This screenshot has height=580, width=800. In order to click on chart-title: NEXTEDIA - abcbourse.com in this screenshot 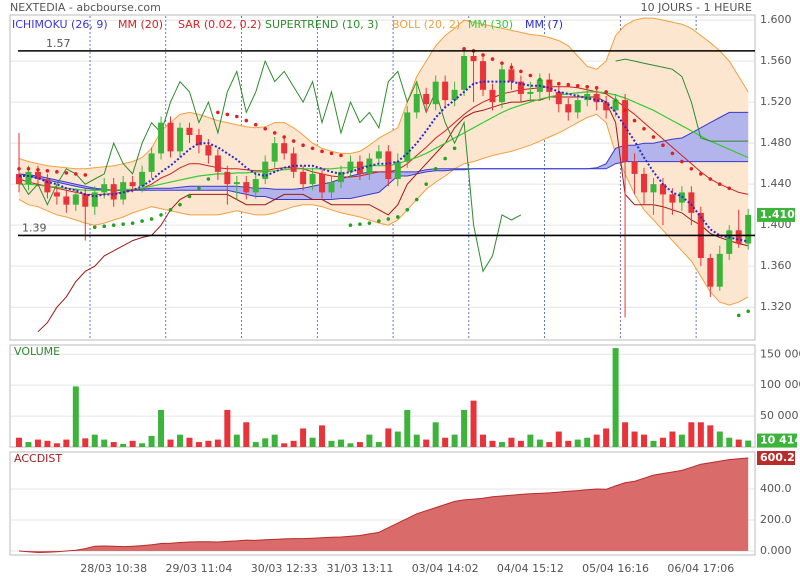, I will do `click(85, 7)`.